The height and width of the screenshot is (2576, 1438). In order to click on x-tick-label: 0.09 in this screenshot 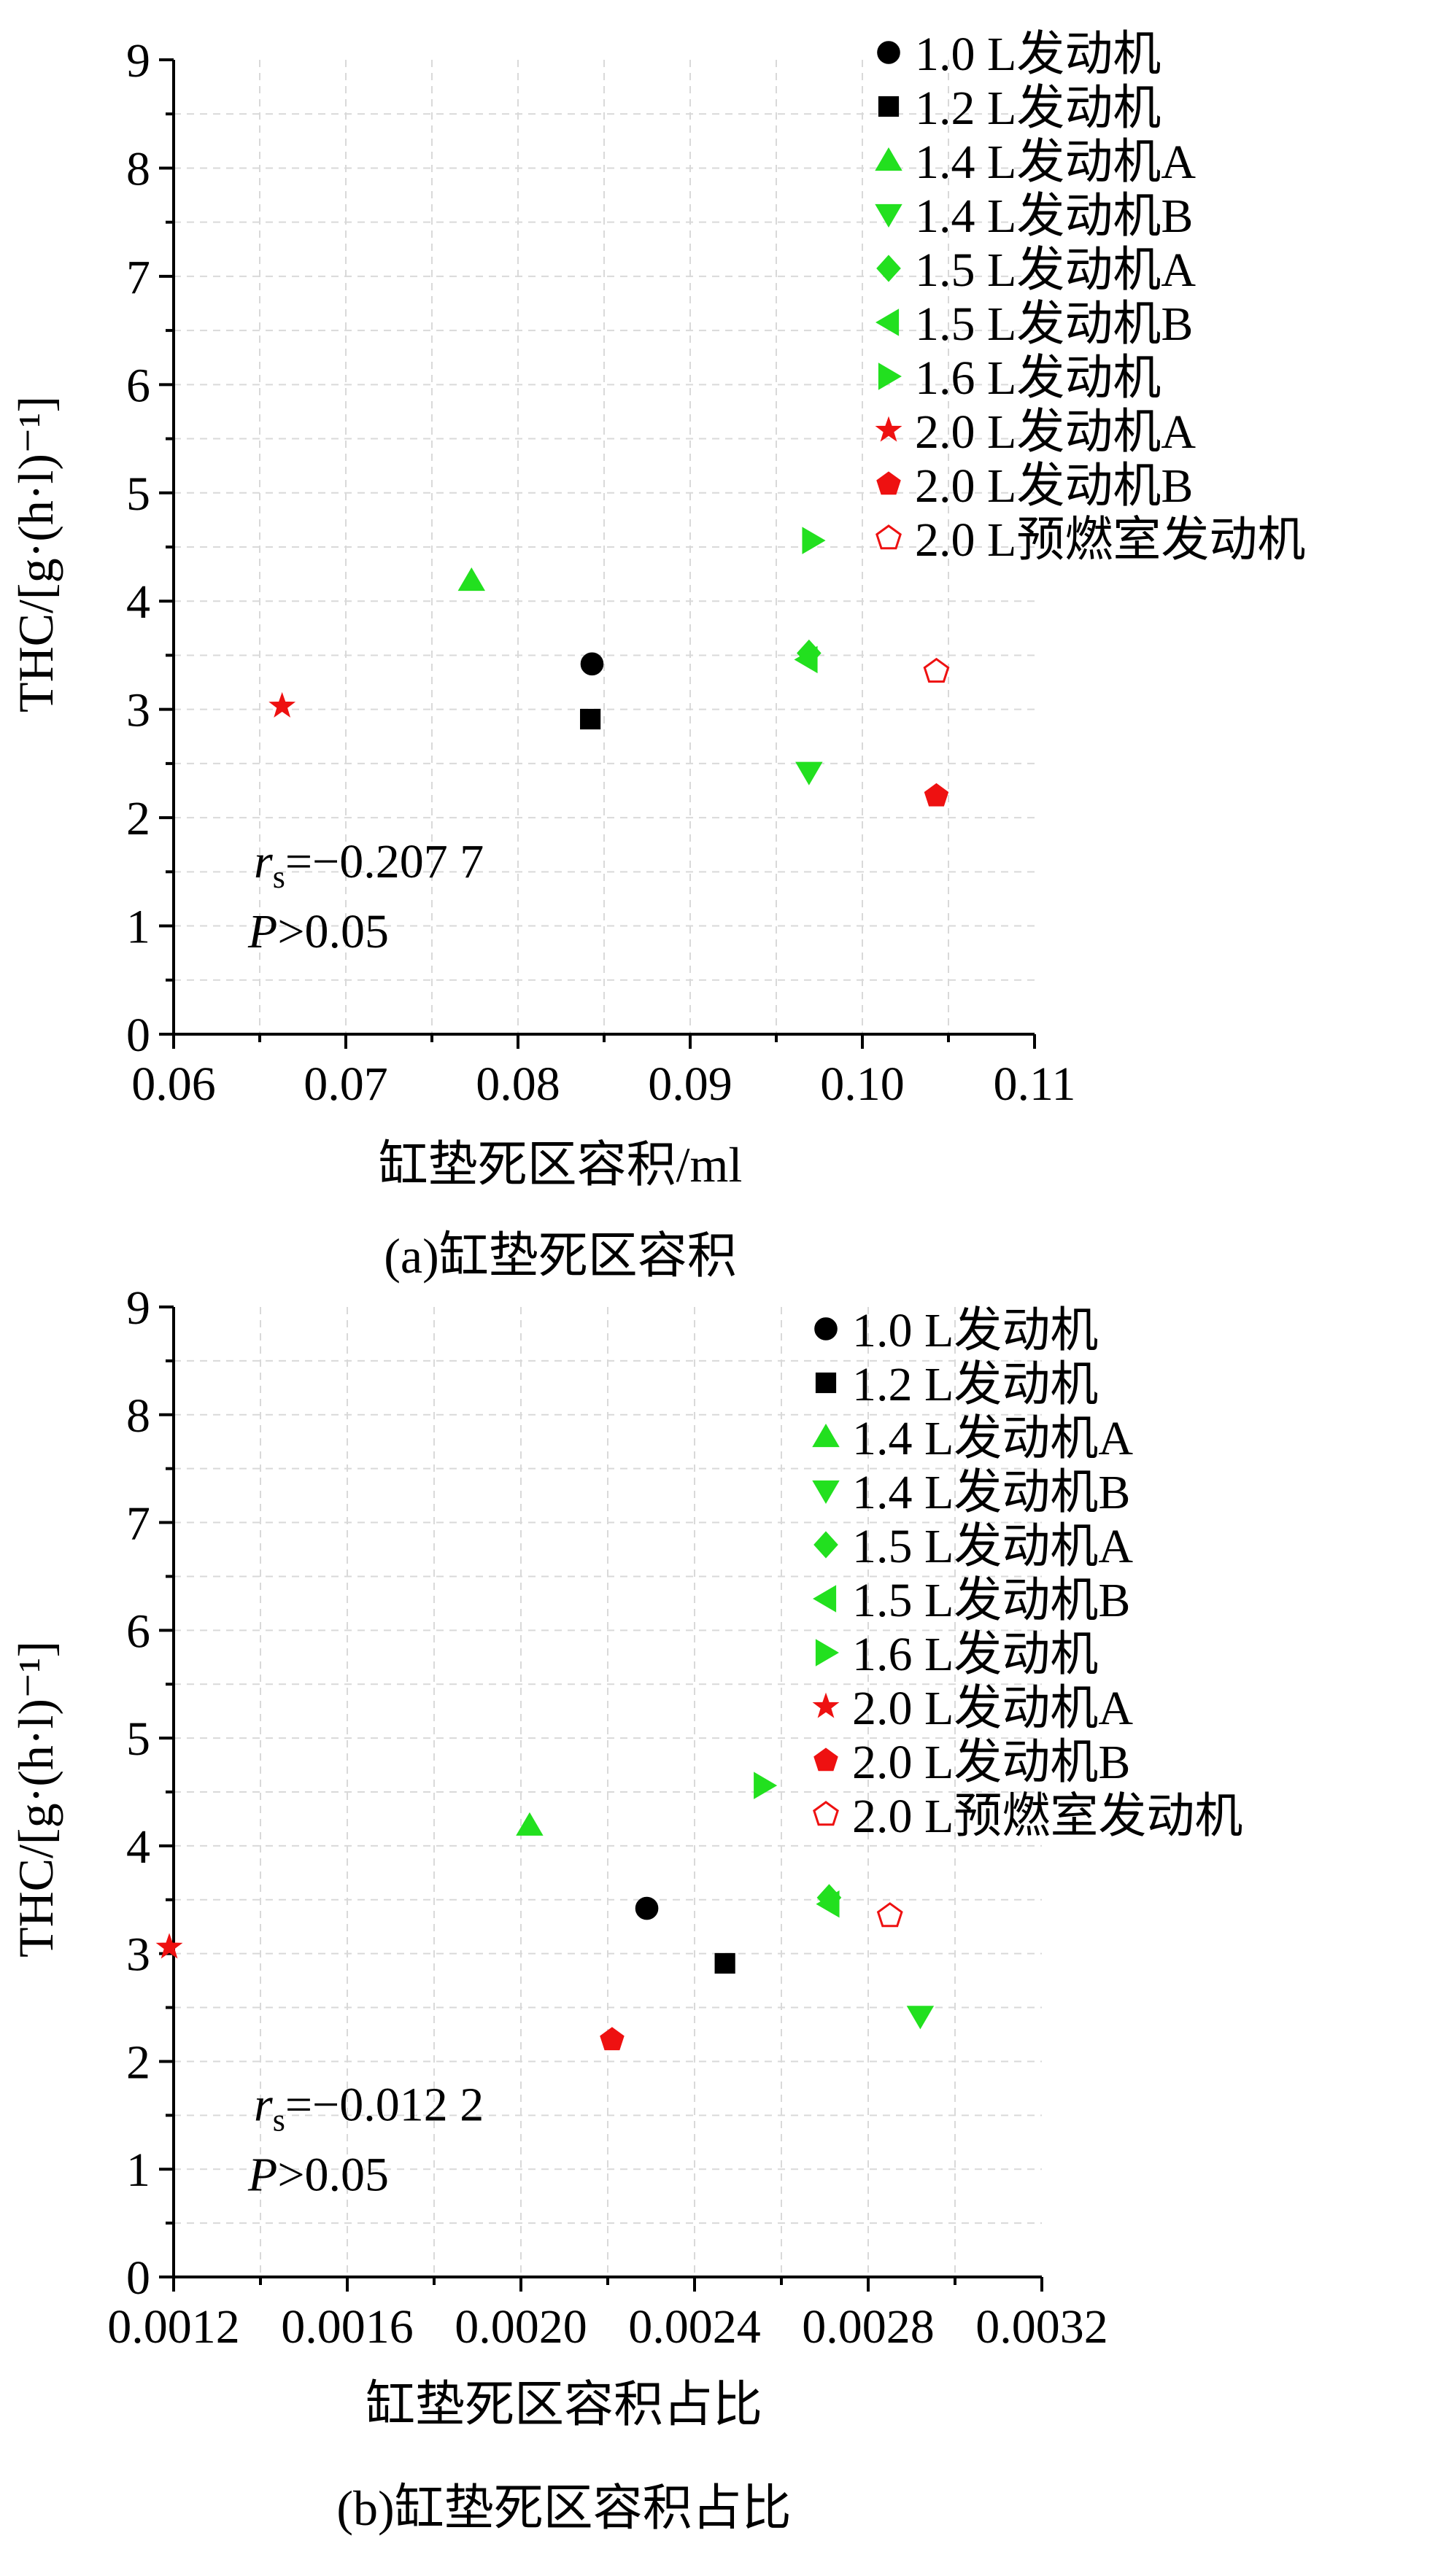, I will do `click(690, 1085)`.